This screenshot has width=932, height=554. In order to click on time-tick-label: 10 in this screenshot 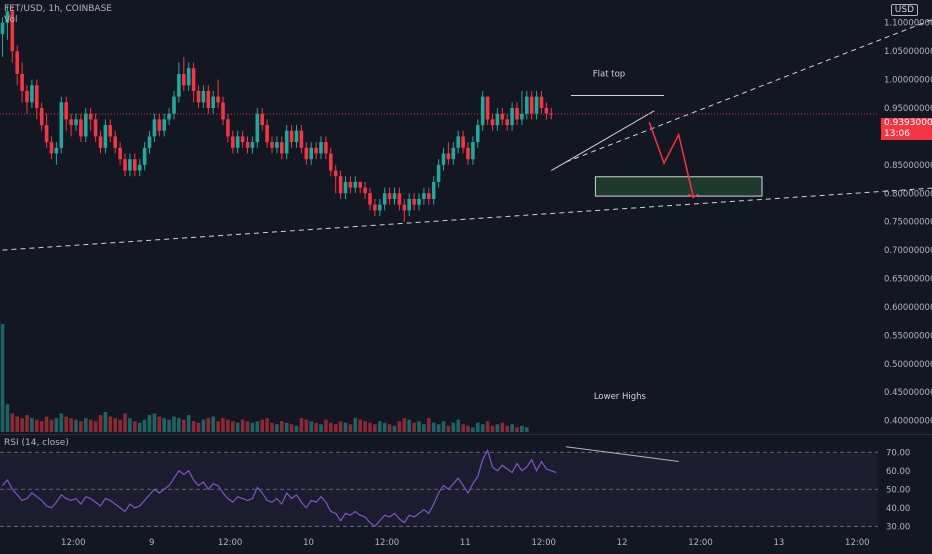, I will do `click(308, 543)`.